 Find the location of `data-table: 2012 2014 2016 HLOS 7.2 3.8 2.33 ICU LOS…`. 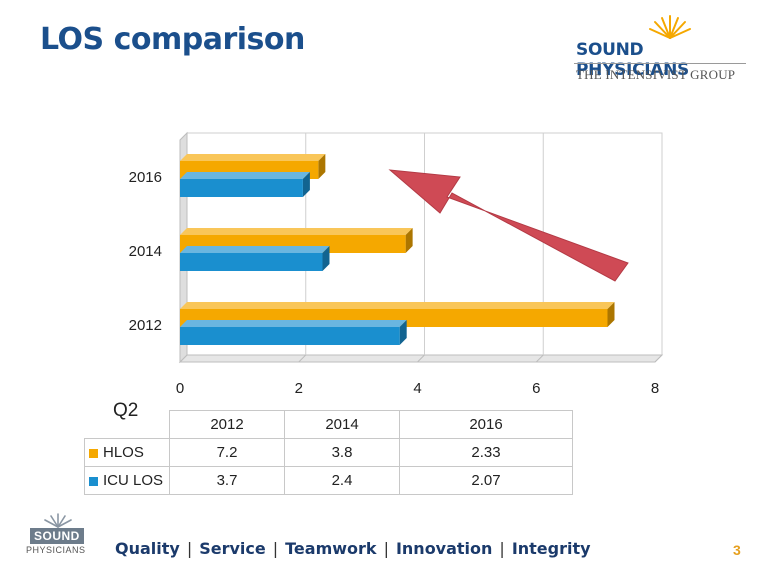

data-table: 2012 2014 2016 HLOS 7.2 3.8 2.33 ICU LOS… is located at coordinates (328, 452).